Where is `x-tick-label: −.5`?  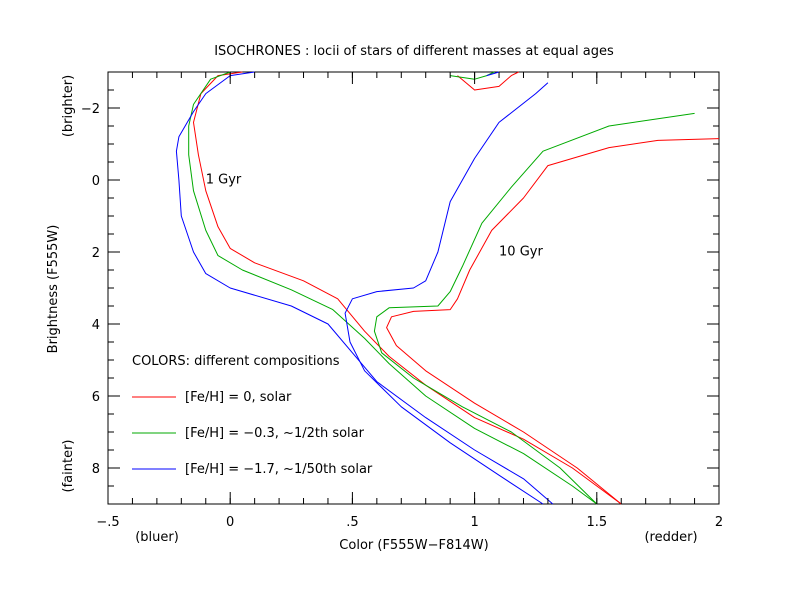 x-tick-label: −.5 is located at coordinates (107, 522).